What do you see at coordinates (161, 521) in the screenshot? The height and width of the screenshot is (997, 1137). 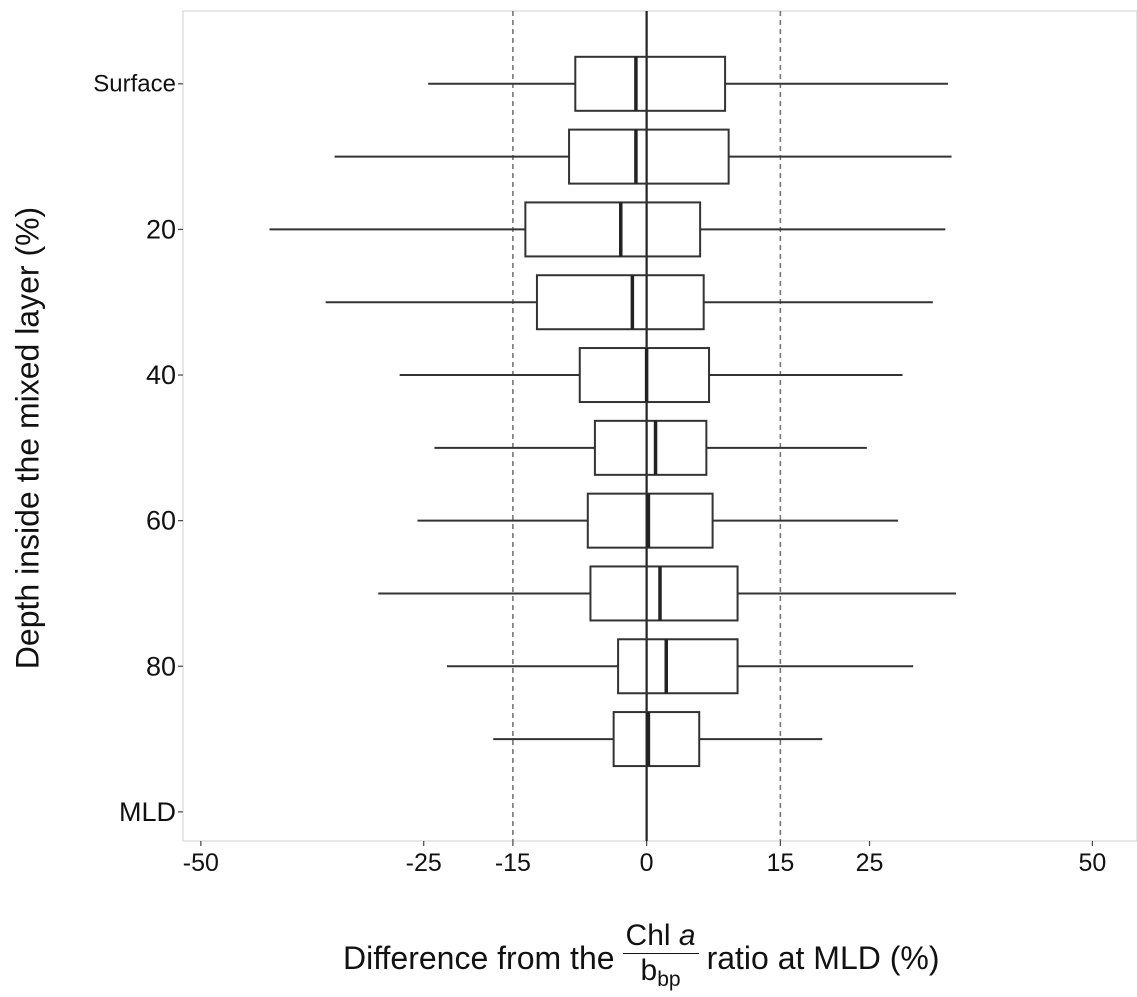 I see `y-tick-label: 60` at bounding box center [161, 521].